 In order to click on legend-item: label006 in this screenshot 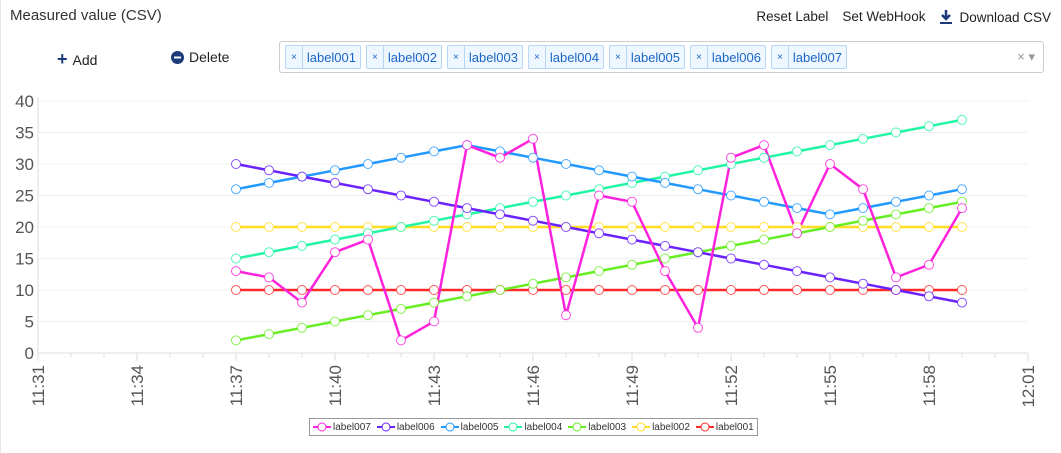, I will do `click(405, 427)`.